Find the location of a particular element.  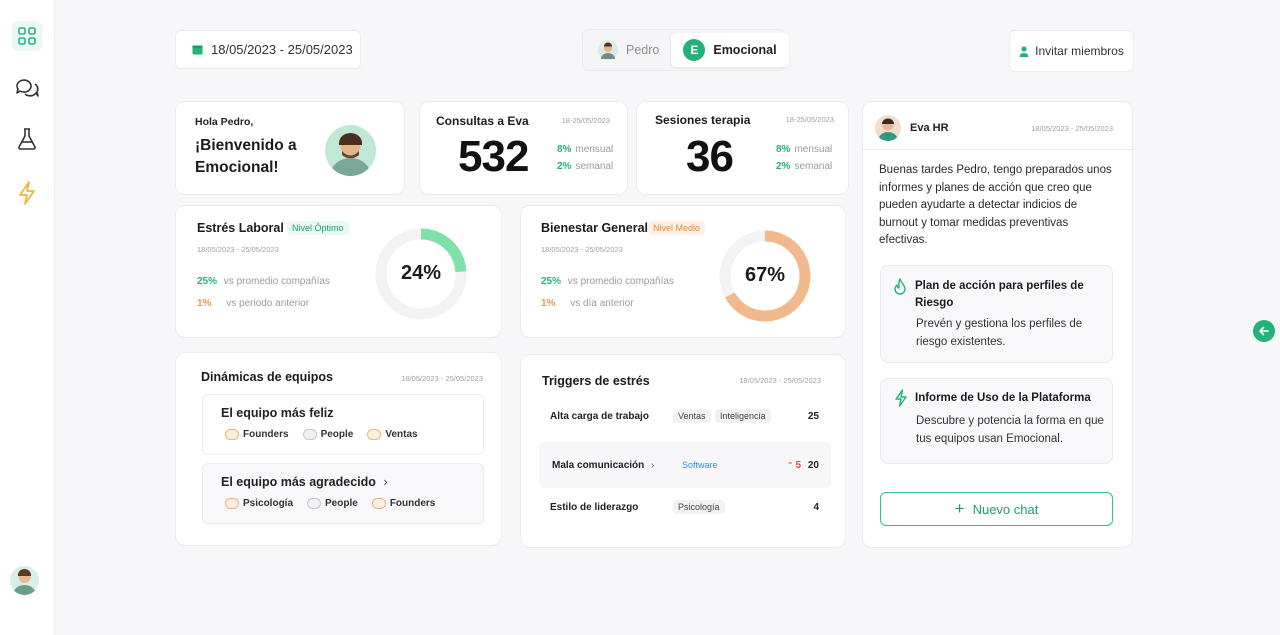

sesiones-date: 18-25/05/2023 is located at coordinates (809, 119).